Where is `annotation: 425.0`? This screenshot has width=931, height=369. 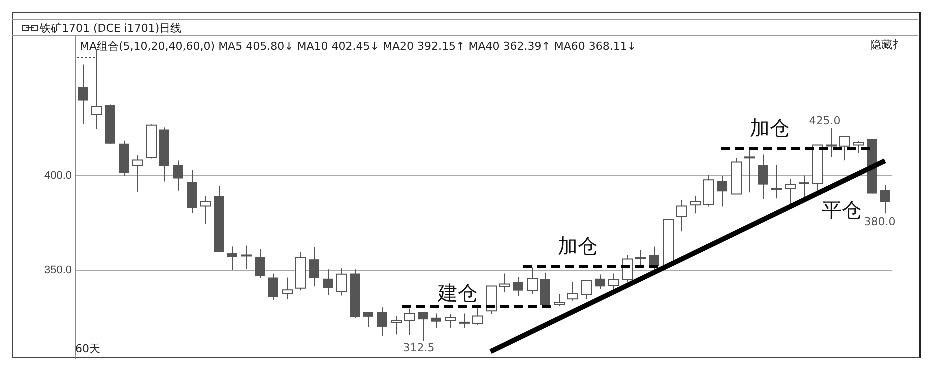
annotation: 425.0 is located at coordinates (825, 121).